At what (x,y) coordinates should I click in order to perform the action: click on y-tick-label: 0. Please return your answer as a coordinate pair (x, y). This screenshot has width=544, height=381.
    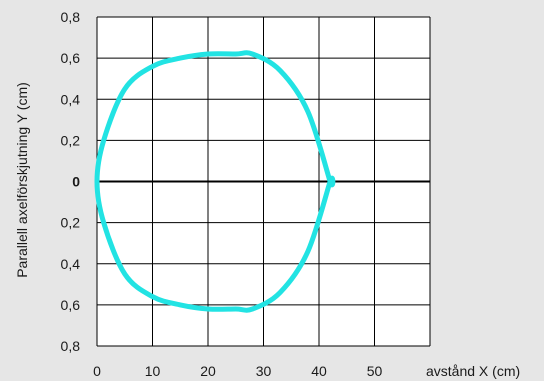
    Looking at the image, I should click on (76, 182).